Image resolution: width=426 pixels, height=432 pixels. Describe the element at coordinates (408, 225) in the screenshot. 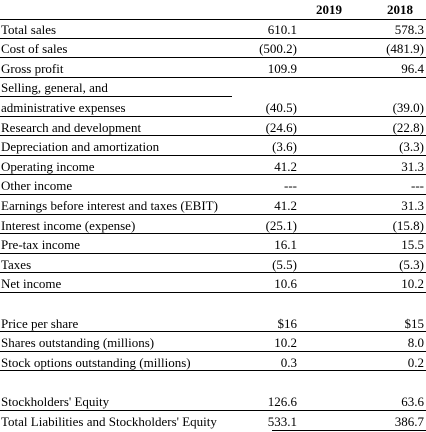

I see `value-2018: (15.8)` at that location.